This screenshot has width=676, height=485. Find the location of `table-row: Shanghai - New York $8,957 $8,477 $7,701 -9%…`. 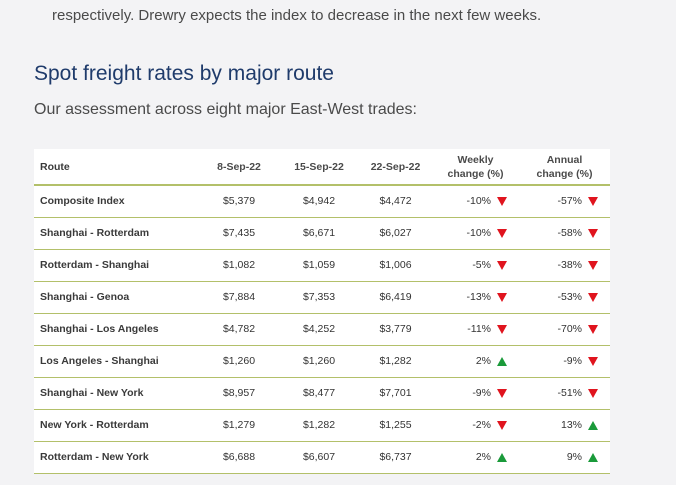

table-row: Shanghai - New York $8,957 $8,477 $7,701 -9%… is located at coordinates (322, 393).